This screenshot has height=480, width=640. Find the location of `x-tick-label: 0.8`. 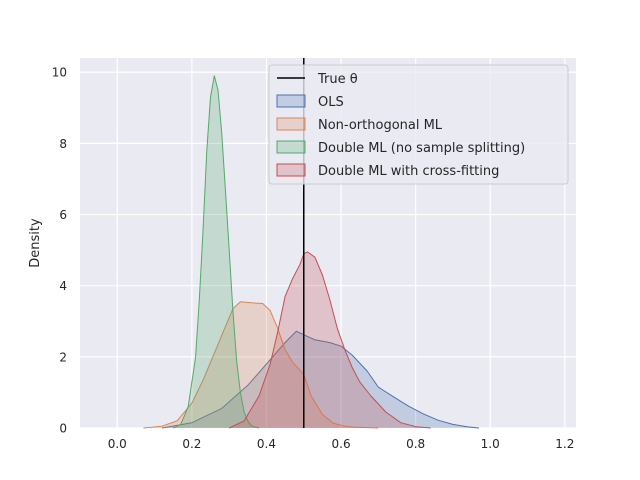

x-tick-label: 0.8 is located at coordinates (415, 444).